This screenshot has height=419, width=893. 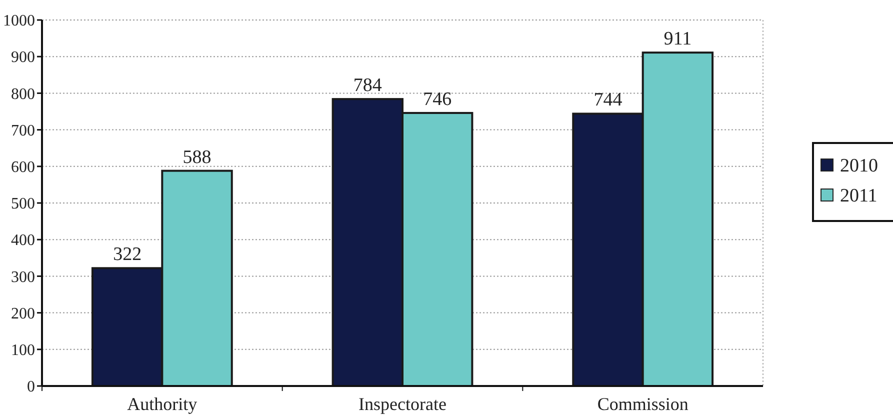 I want to click on y-tick-label: 900, so click(x=23, y=57).